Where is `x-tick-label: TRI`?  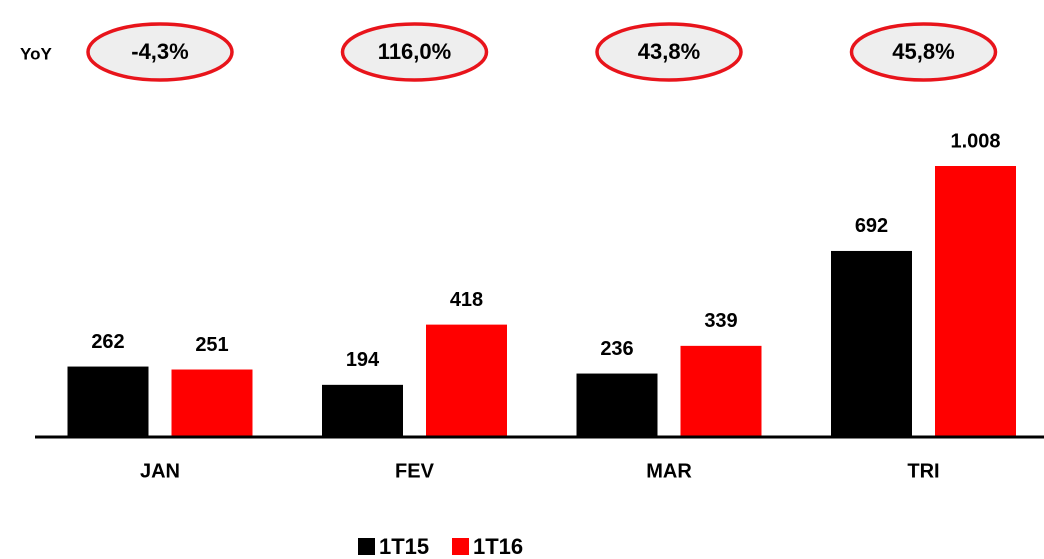 x-tick-label: TRI is located at coordinates (923, 471).